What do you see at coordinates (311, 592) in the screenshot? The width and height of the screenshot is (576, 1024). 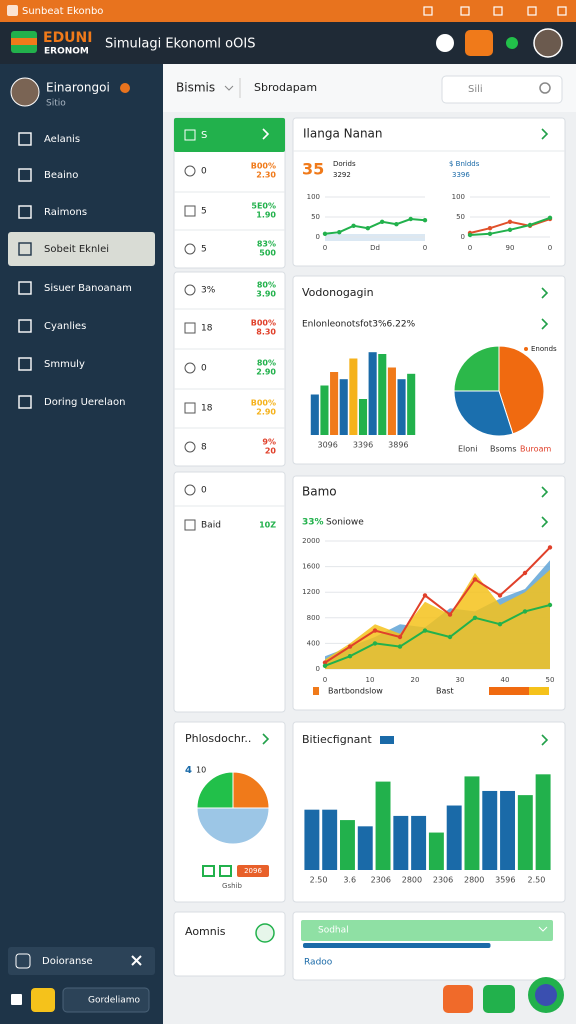 I see `y-tick-label: 1200` at bounding box center [311, 592].